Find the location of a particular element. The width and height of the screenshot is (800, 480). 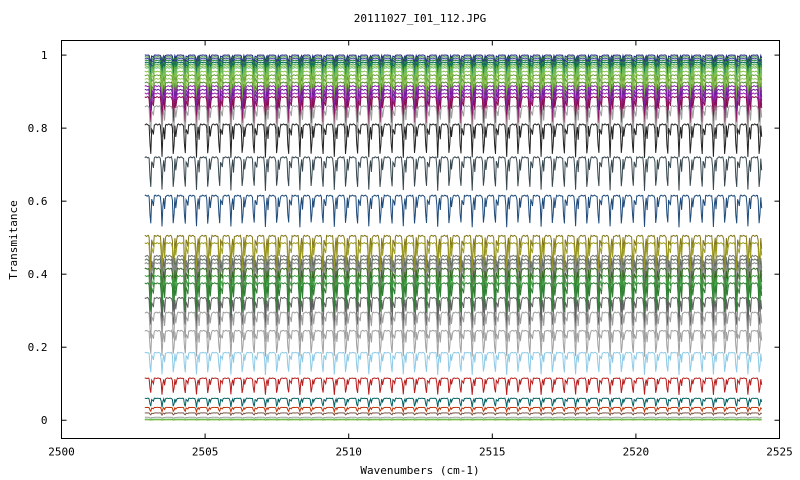

y-axis-label: Transmitance is located at coordinates (13, 239).